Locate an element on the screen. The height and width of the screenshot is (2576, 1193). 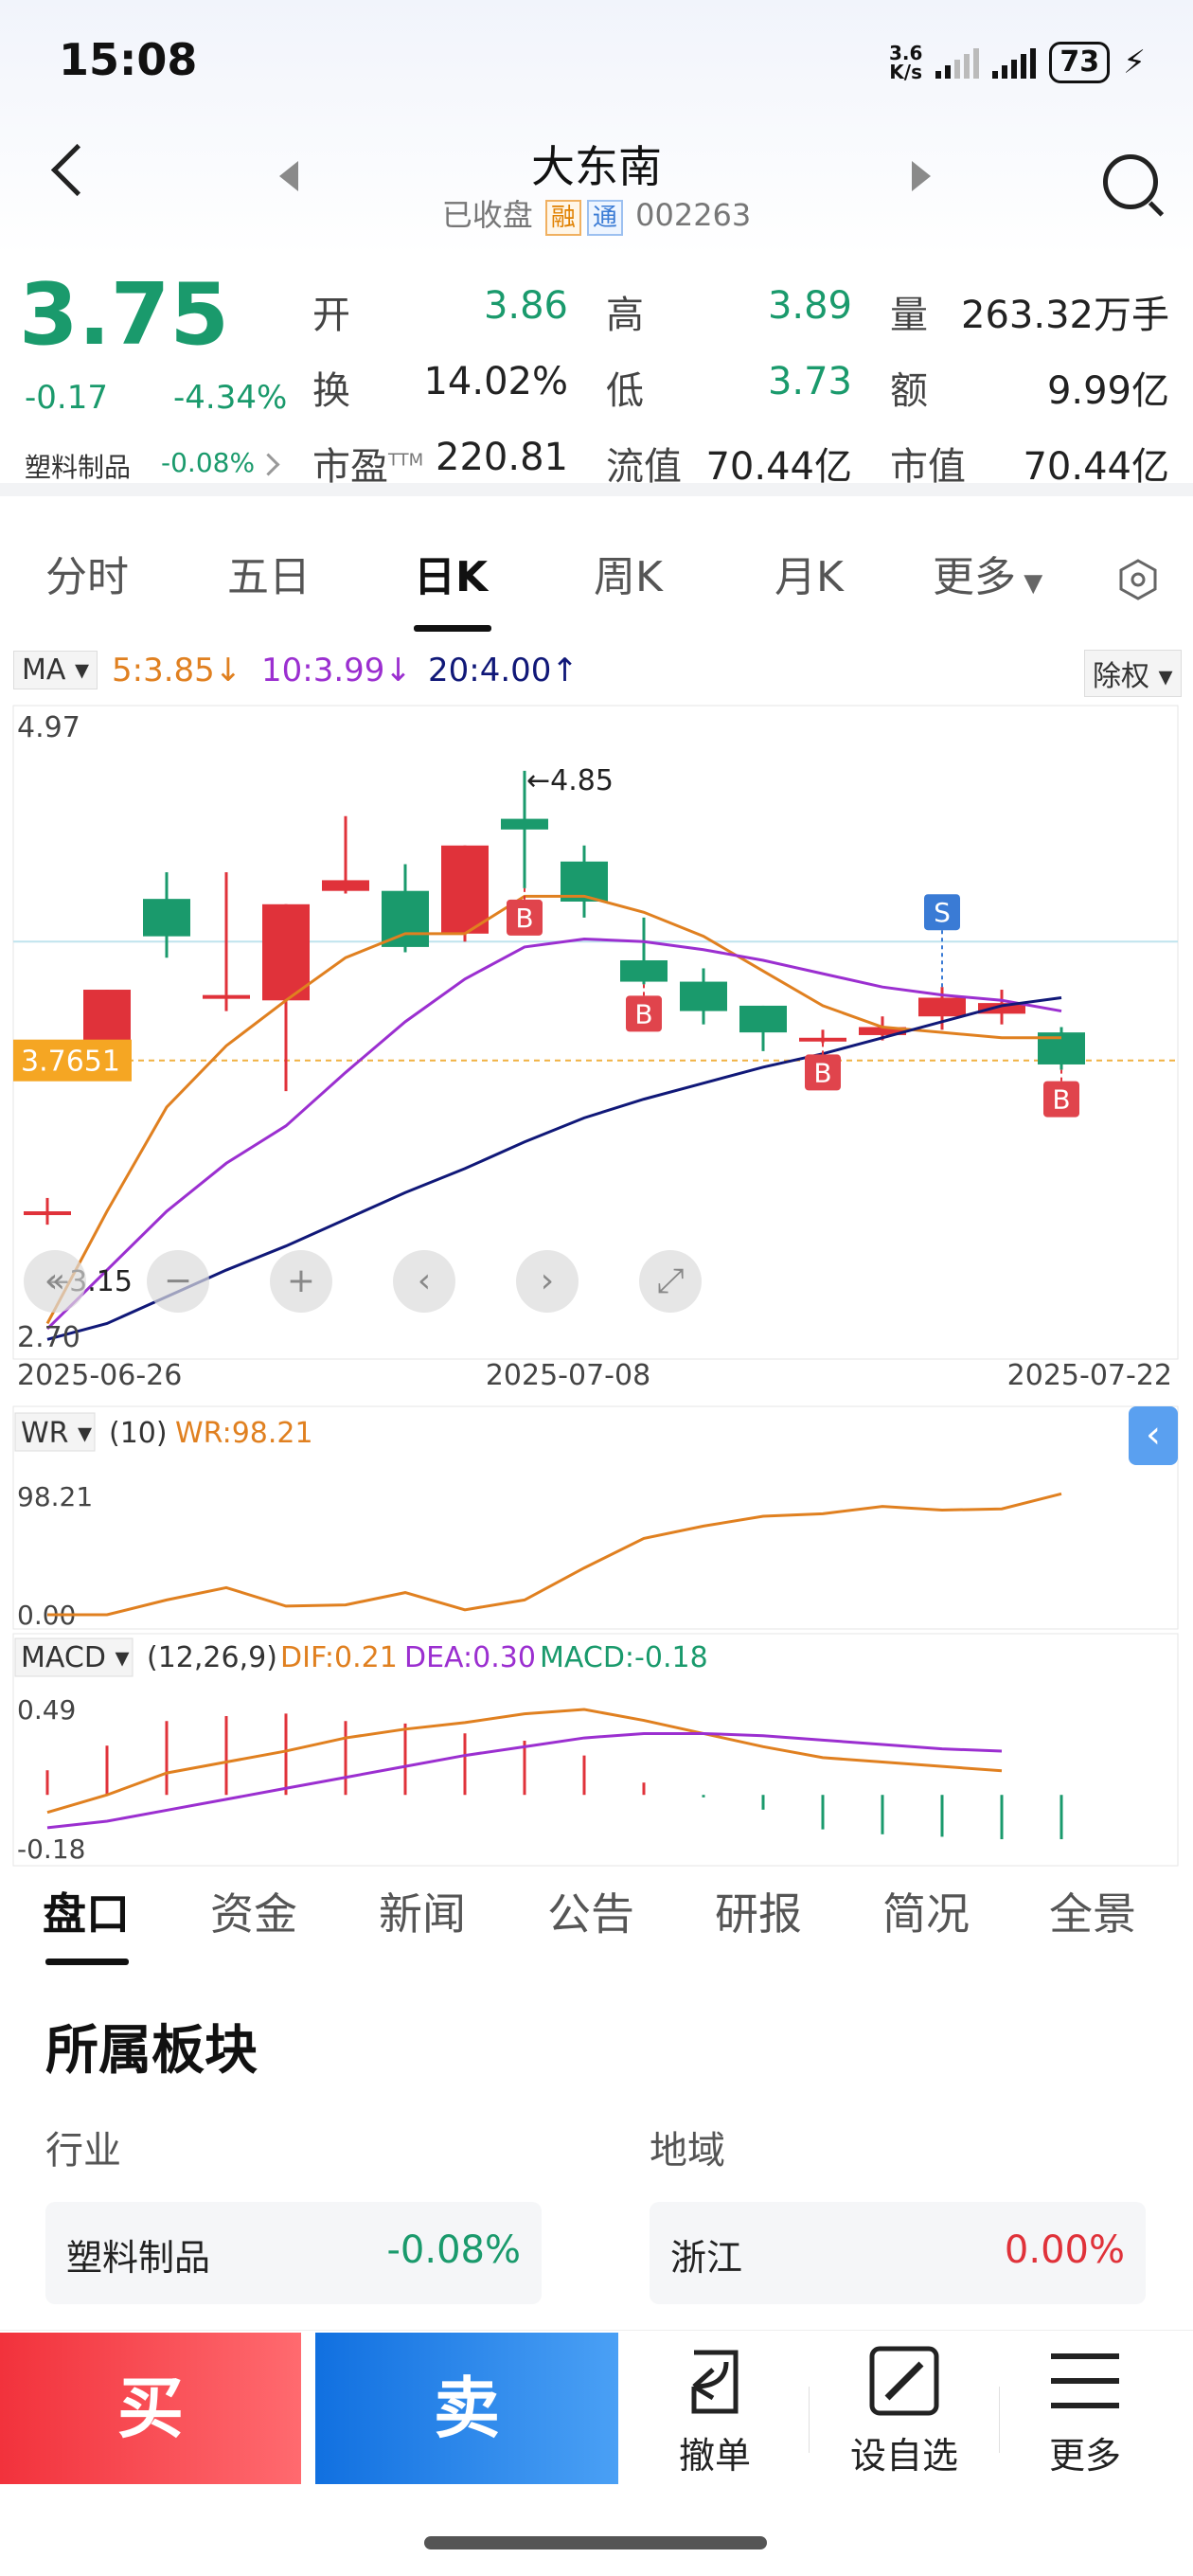
net-speed-unit: K/s is located at coordinates (906, 72).